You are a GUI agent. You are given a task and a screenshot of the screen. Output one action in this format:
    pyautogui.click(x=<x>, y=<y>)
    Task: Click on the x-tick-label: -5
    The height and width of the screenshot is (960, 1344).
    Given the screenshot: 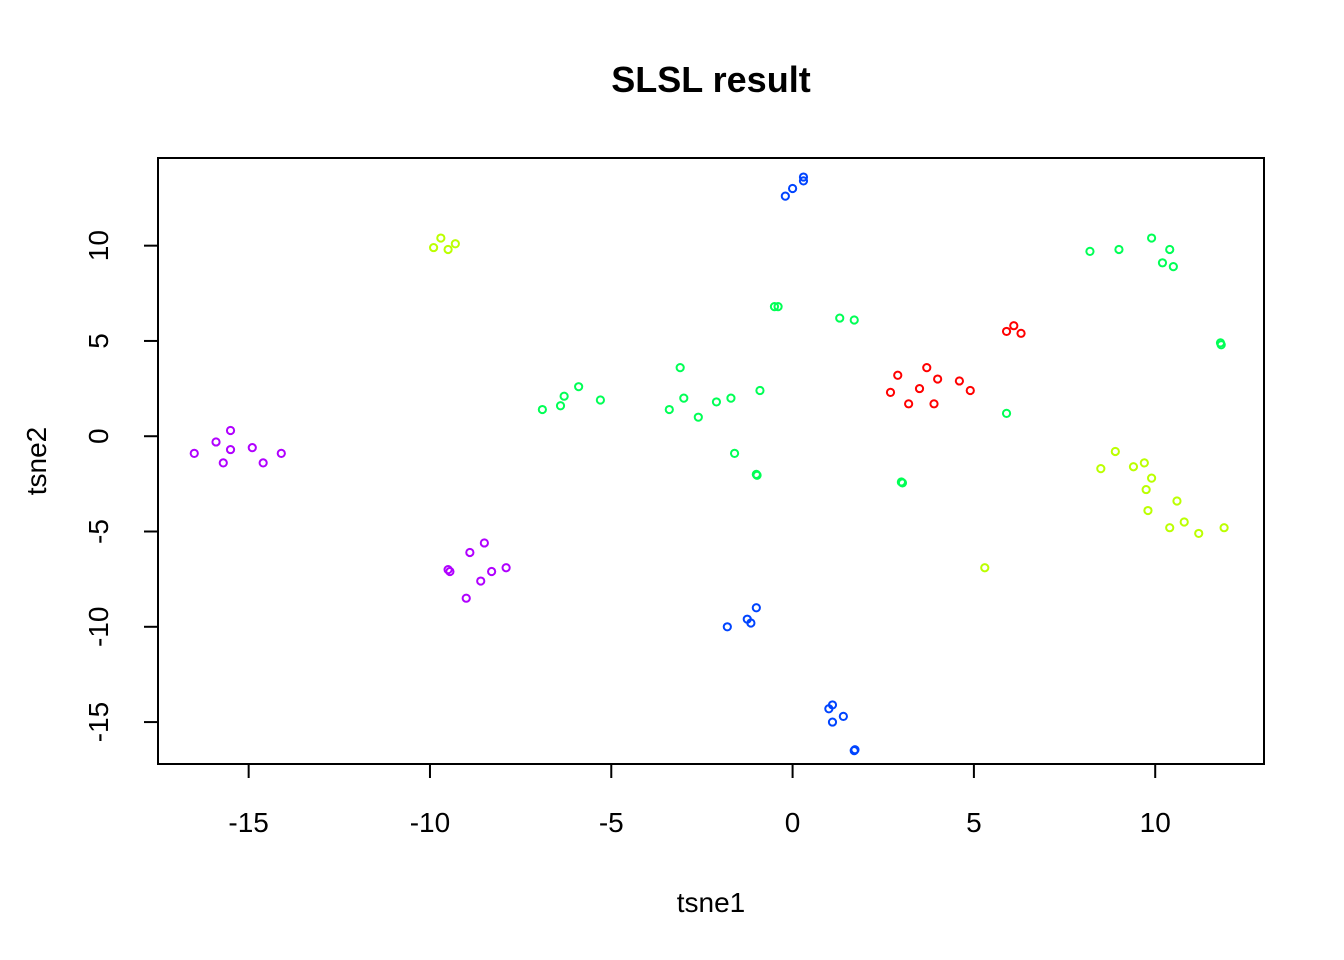 What is the action you would take?
    pyautogui.click(x=611, y=822)
    